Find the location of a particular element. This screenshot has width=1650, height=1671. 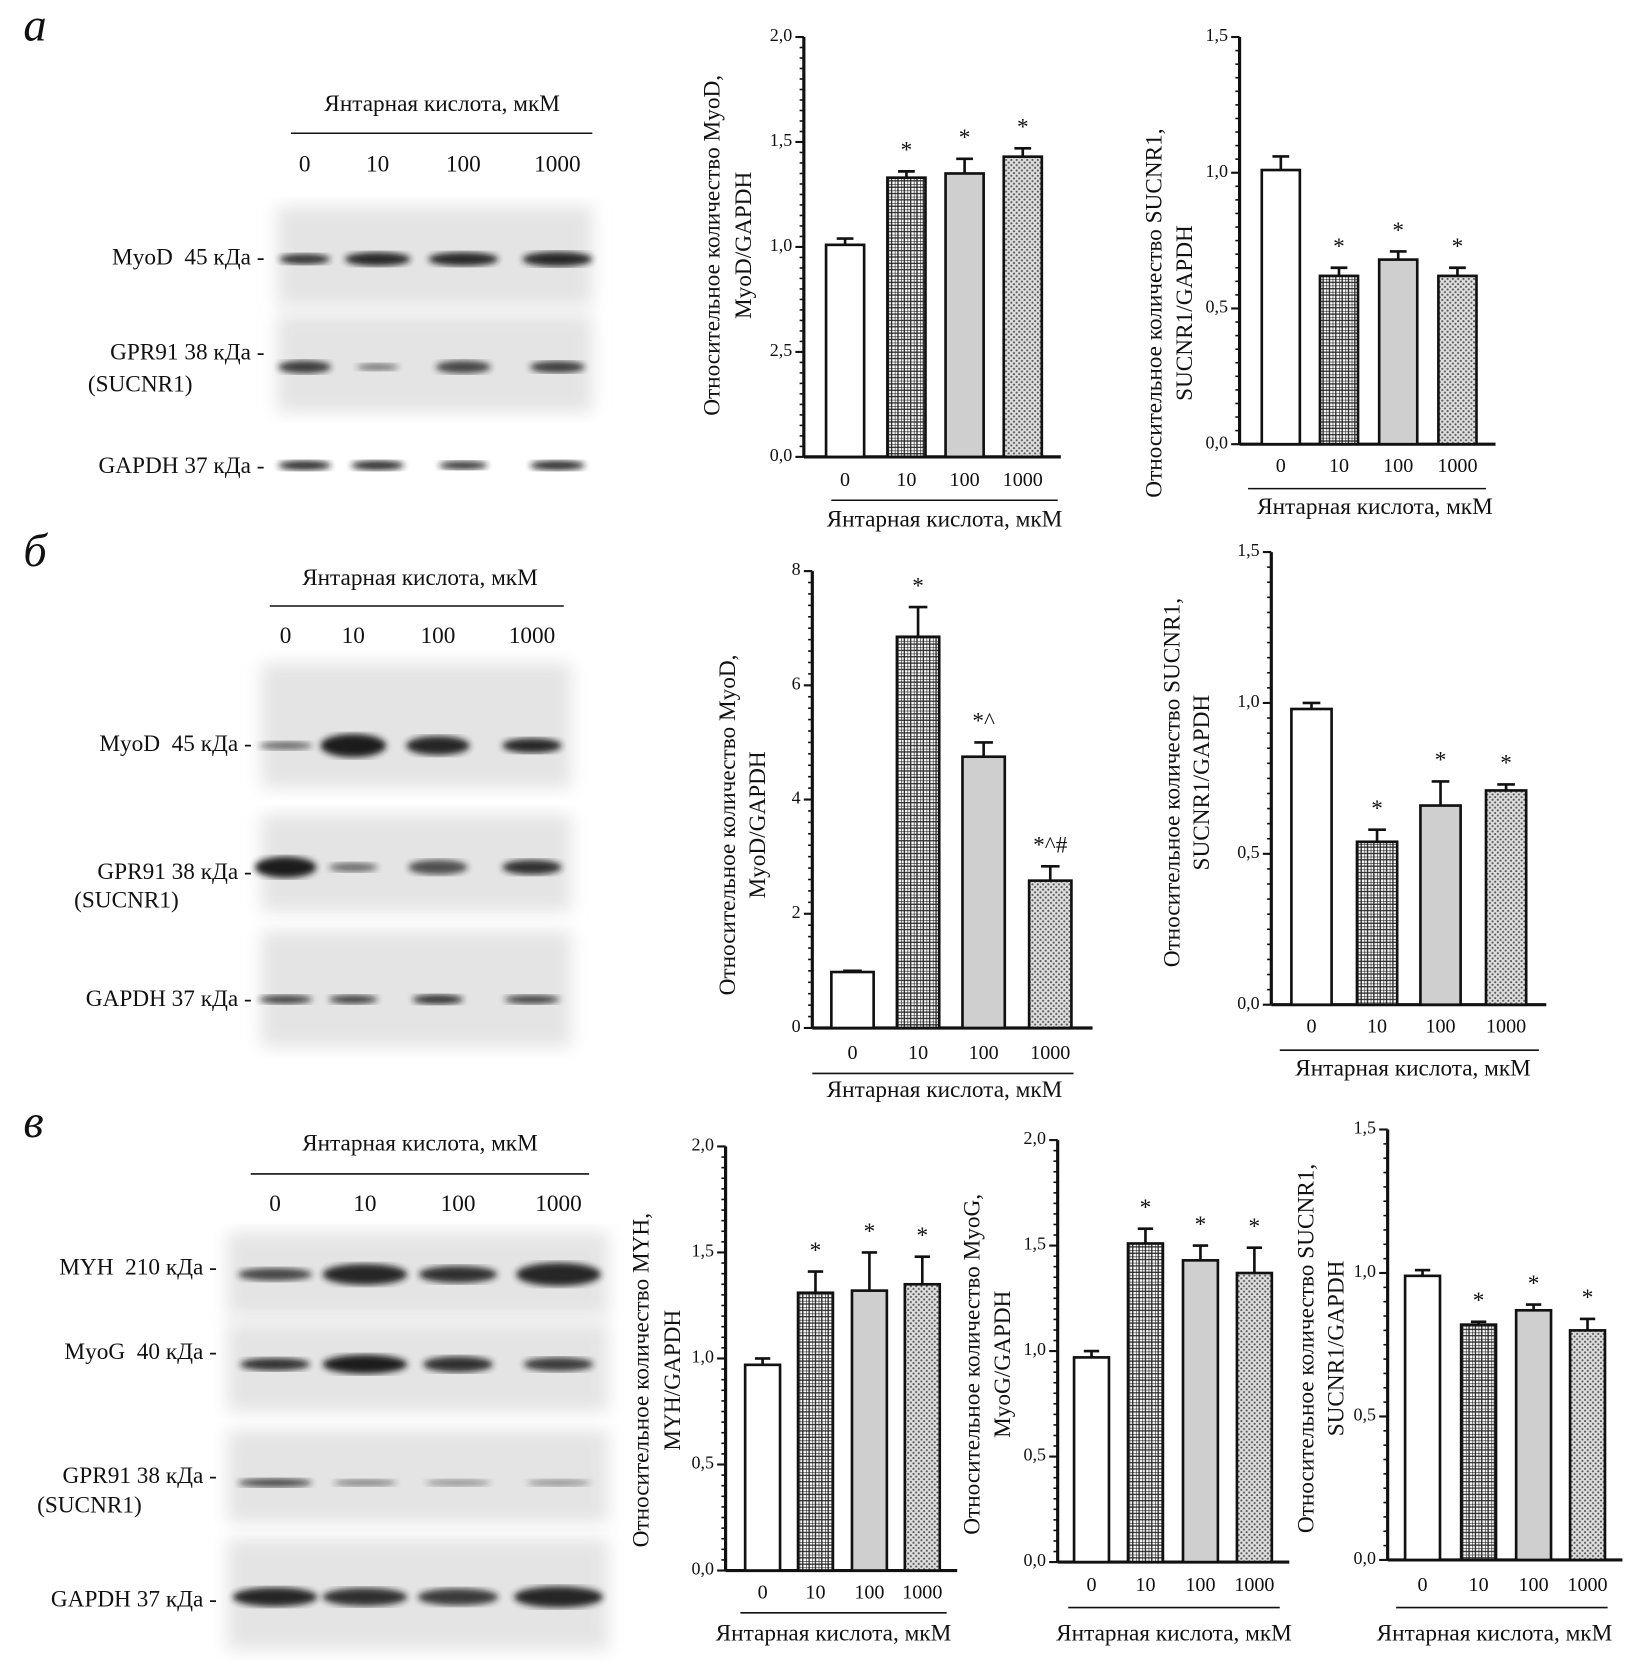

band-label: MyoD 45 кДа - is located at coordinates (175, 744).